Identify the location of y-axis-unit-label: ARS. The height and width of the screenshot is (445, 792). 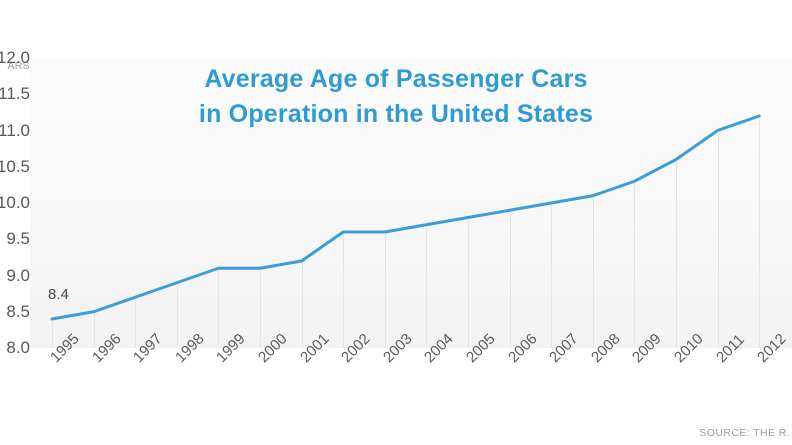
(18, 66).